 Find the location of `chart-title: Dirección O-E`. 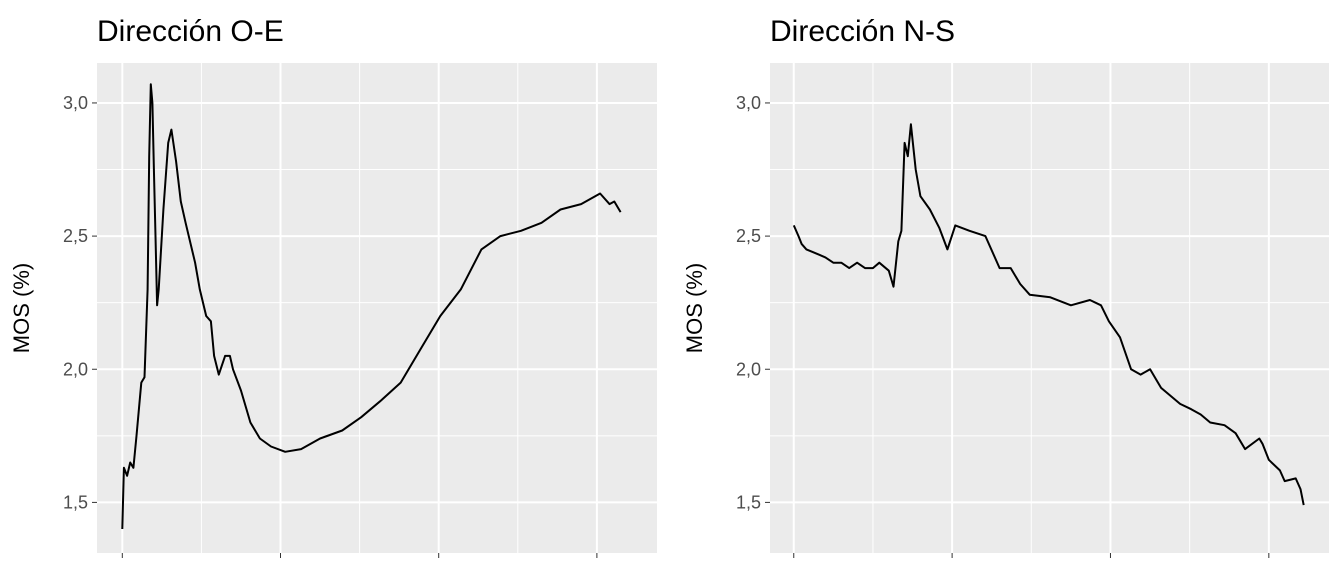

chart-title: Dirección O-E is located at coordinates (190, 31).